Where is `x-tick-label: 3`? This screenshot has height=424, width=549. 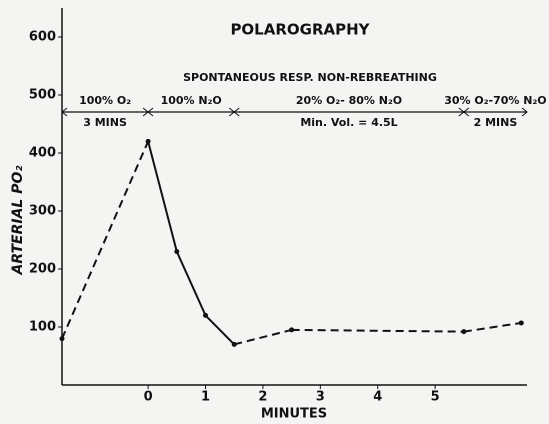
x-tick-label: 3 is located at coordinates (320, 397).